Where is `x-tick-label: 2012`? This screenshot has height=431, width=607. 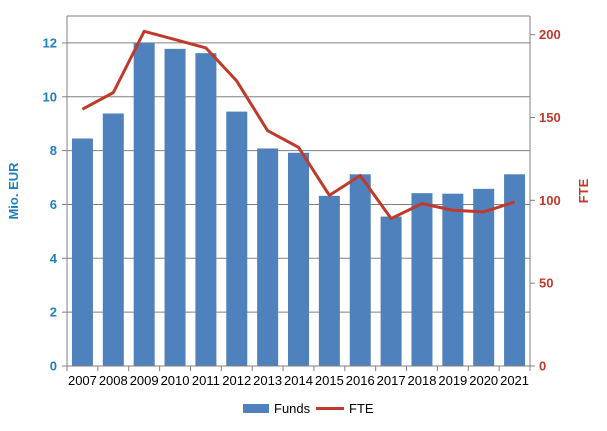
x-tick-label: 2012 is located at coordinates (236, 380).